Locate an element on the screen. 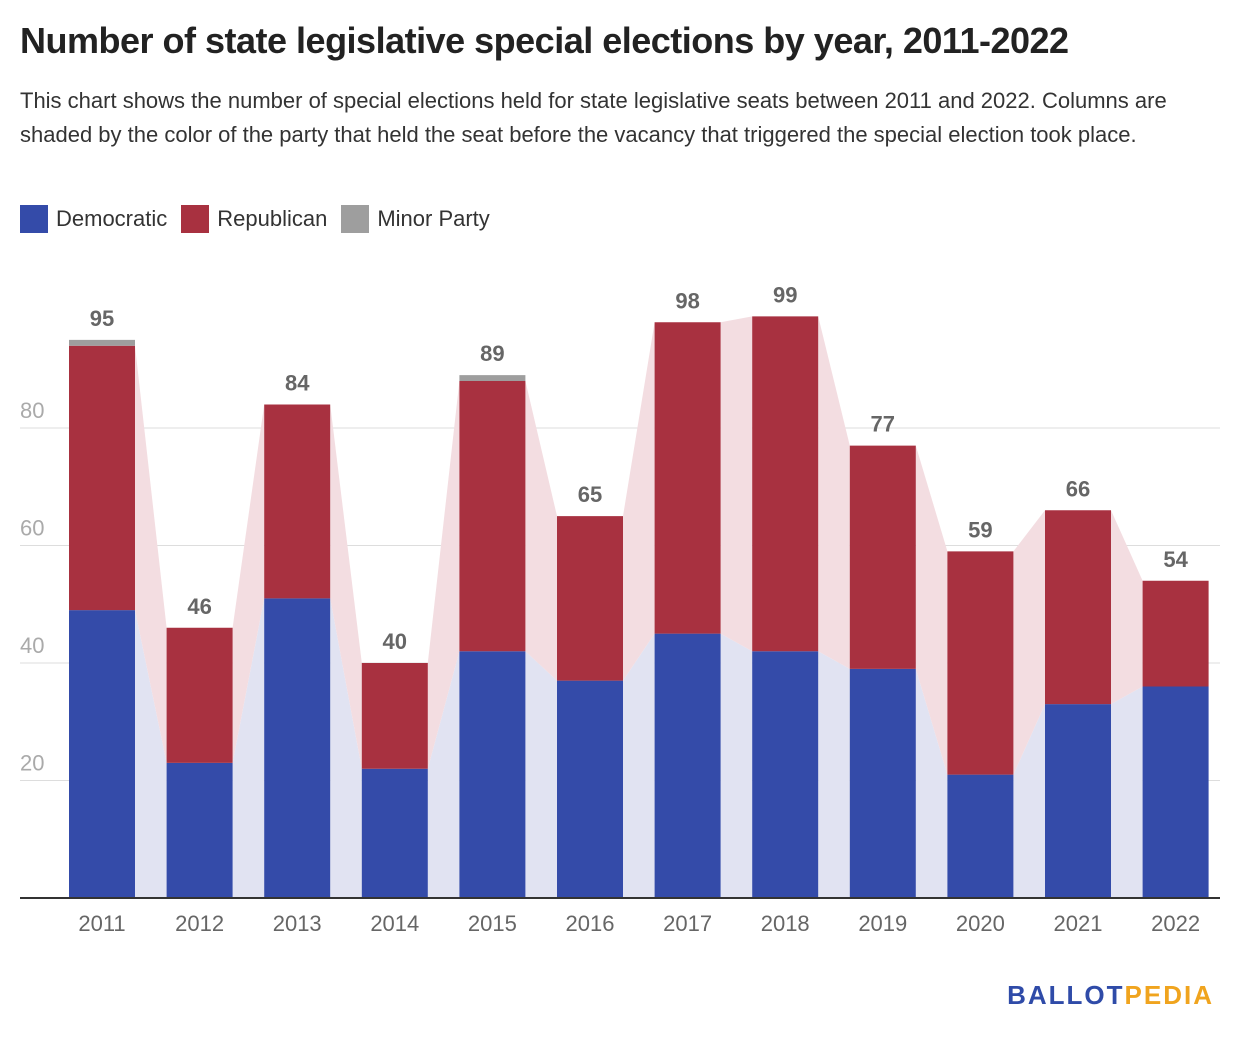  bar-democratic-2020 is located at coordinates (980, 836).